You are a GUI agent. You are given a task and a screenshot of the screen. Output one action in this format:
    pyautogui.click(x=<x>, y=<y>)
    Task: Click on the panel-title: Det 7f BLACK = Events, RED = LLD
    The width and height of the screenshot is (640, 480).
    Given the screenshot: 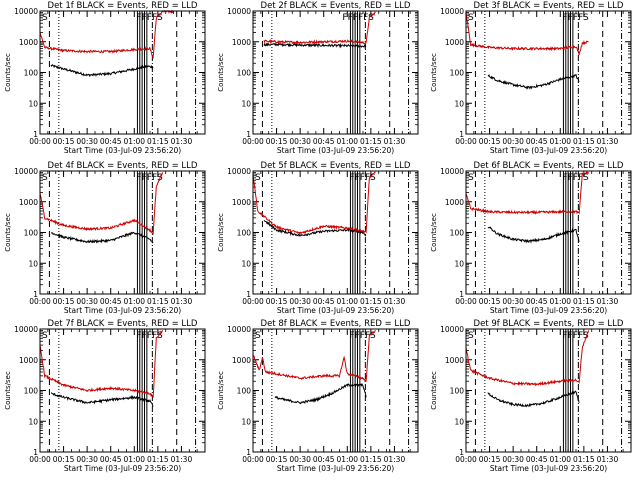 What is the action you would take?
    pyautogui.click(x=123, y=324)
    